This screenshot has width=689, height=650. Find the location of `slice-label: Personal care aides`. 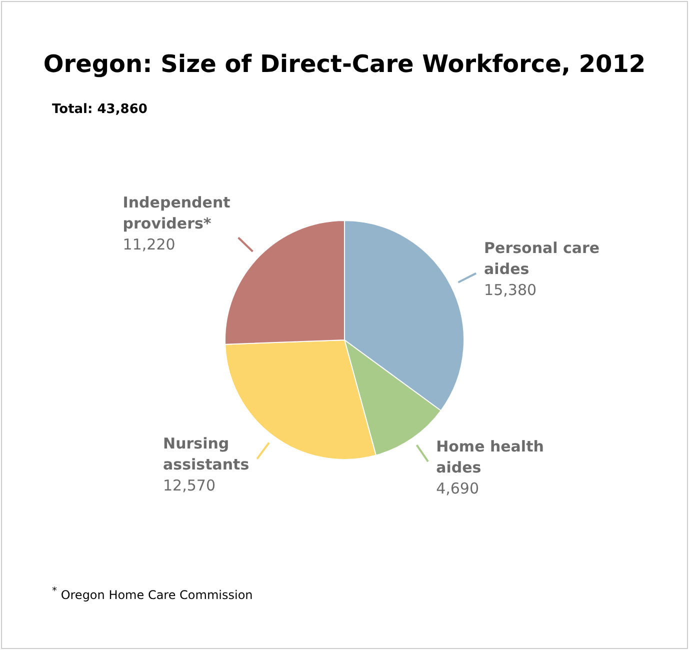

slice-label: Personal care aides is located at coordinates (542, 258).